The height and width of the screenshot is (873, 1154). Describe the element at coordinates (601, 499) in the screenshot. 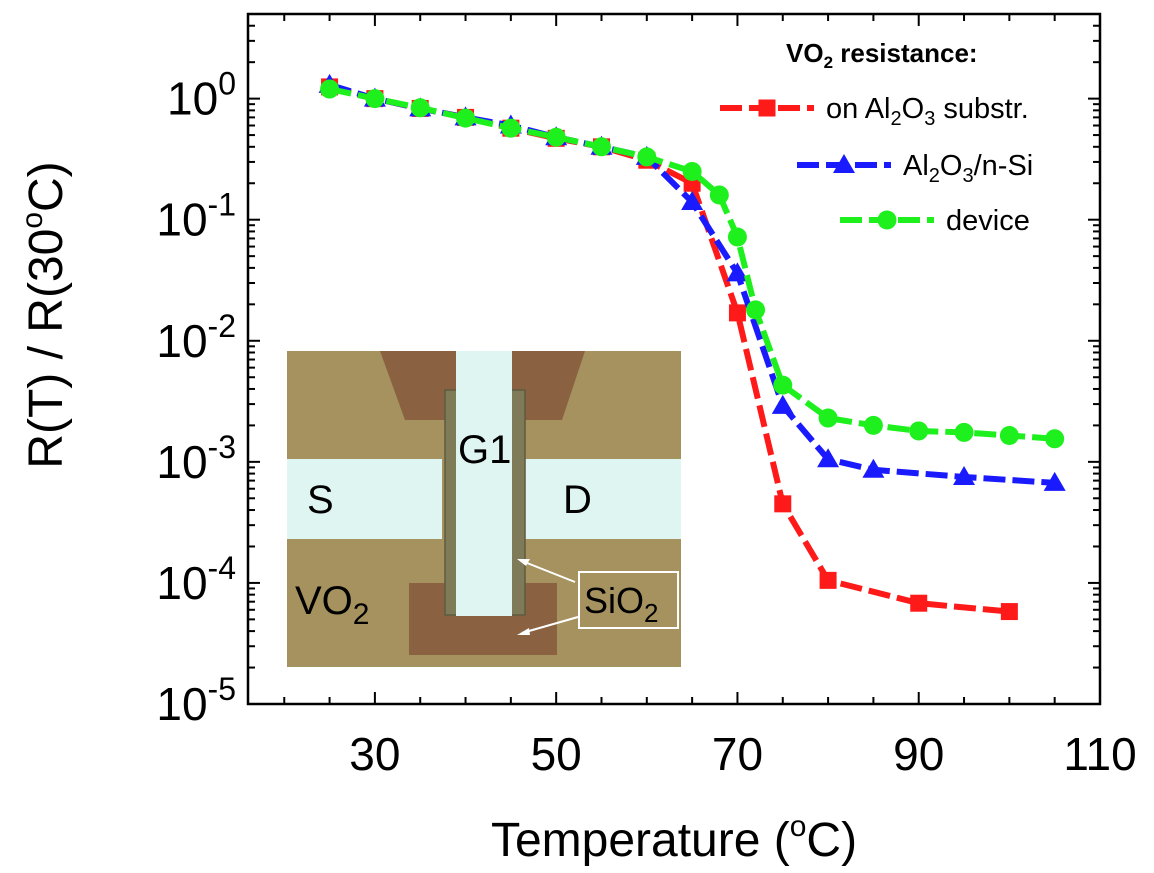

I see `drain-electrode` at that location.